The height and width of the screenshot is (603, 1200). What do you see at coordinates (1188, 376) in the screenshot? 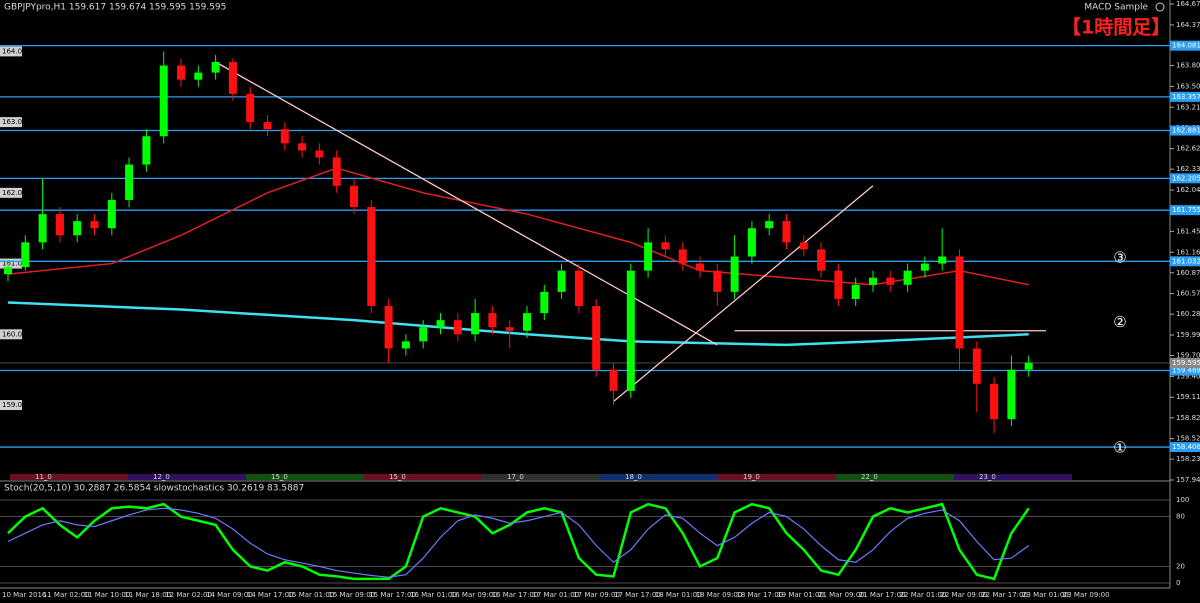
I see `y-tick-label: 159.405` at bounding box center [1188, 376].